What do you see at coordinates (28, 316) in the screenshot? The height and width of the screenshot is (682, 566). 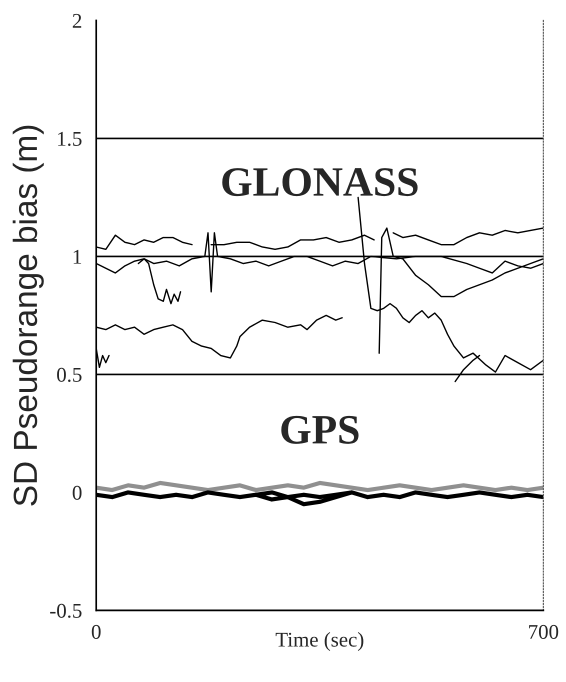 I see `y-axis-title: SD Pseudorange bias (m)` at bounding box center [28, 316].